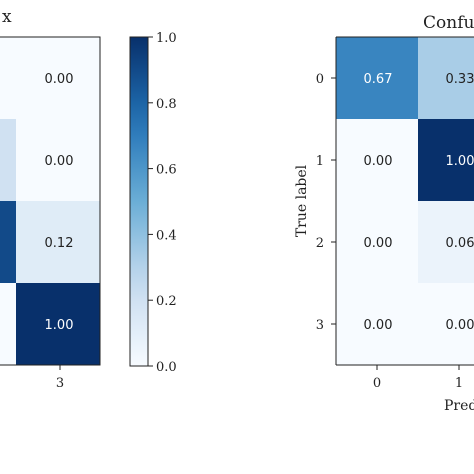 The height and width of the screenshot is (474, 474). What do you see at coordinates (60, 383) in the screenshot?
I see `left-x-tick-label: 3` at bounding box center [60, 383].